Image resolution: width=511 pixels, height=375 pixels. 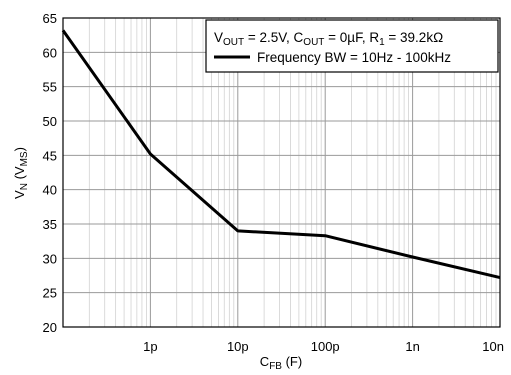 I want to click on legend-box, so click(x=352, y=46).